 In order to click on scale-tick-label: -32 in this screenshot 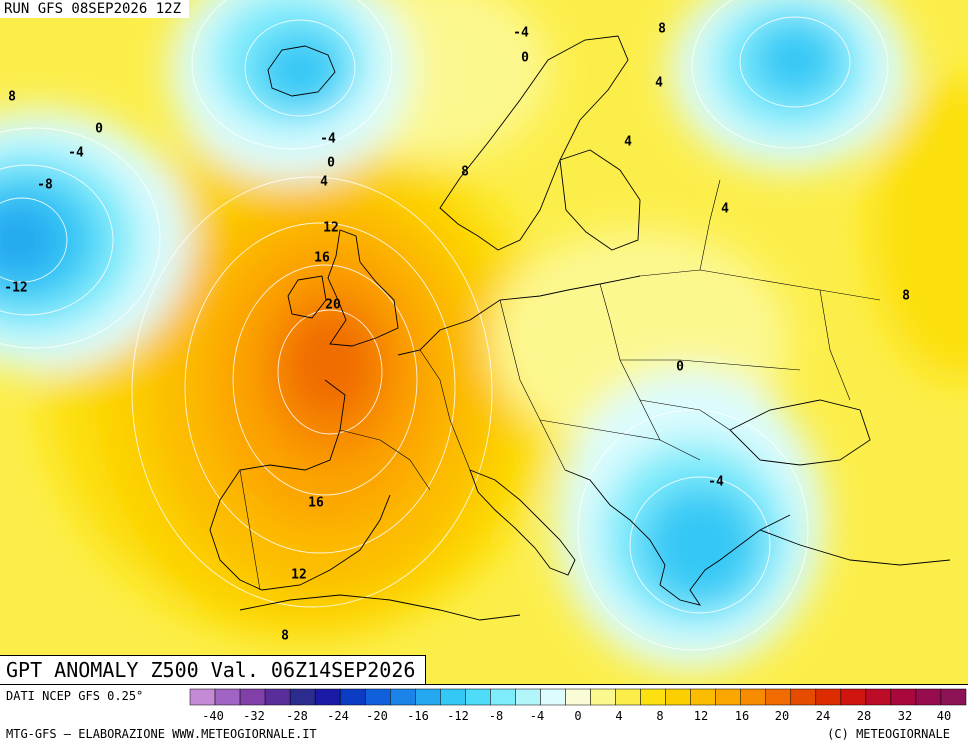, I will do `click(254, 716)`.